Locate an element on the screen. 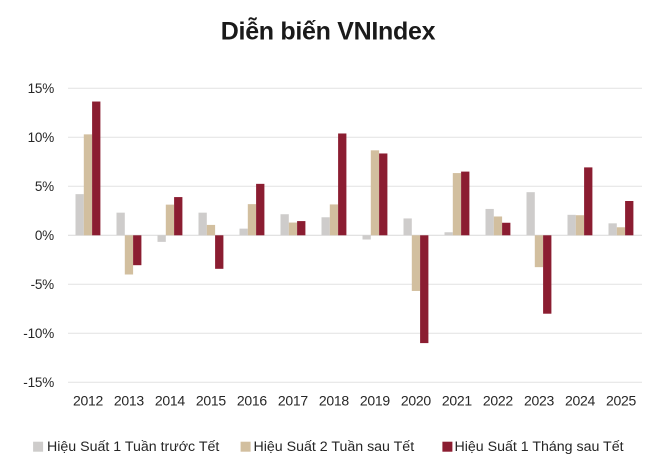 The image size is (655, 465). svg-text: -10% is located at coordinates (38, 333).